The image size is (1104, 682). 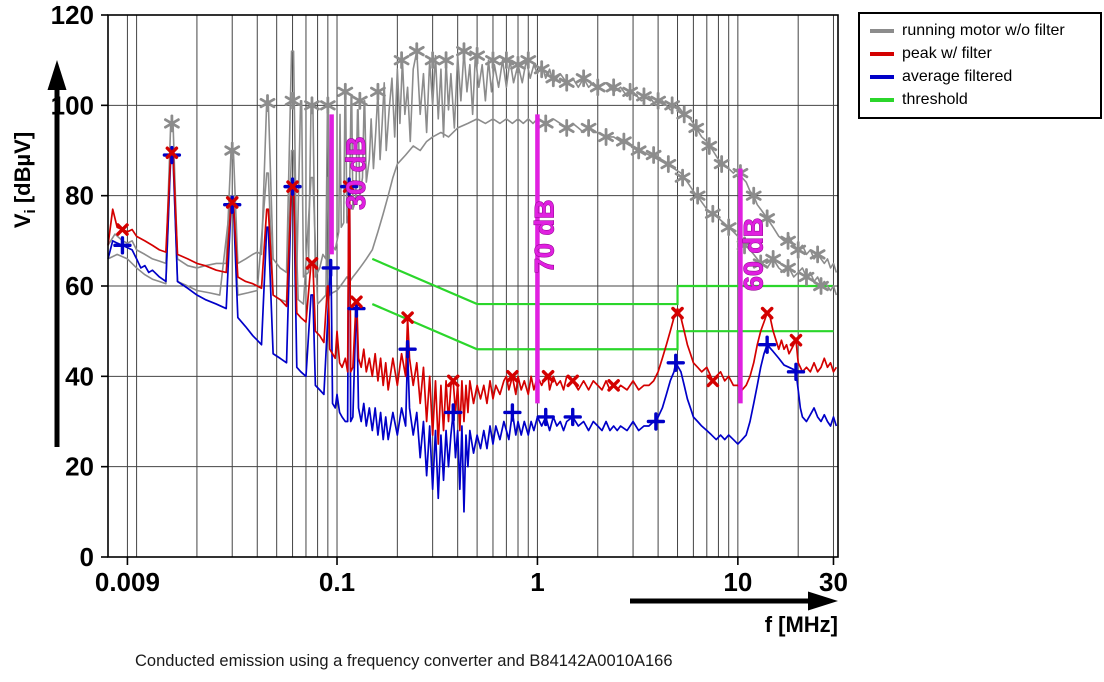 What do you see at coordinates (79, 376) in the screenshot?
I see `y-tick-label: 40` at bounding box center [79, 376].